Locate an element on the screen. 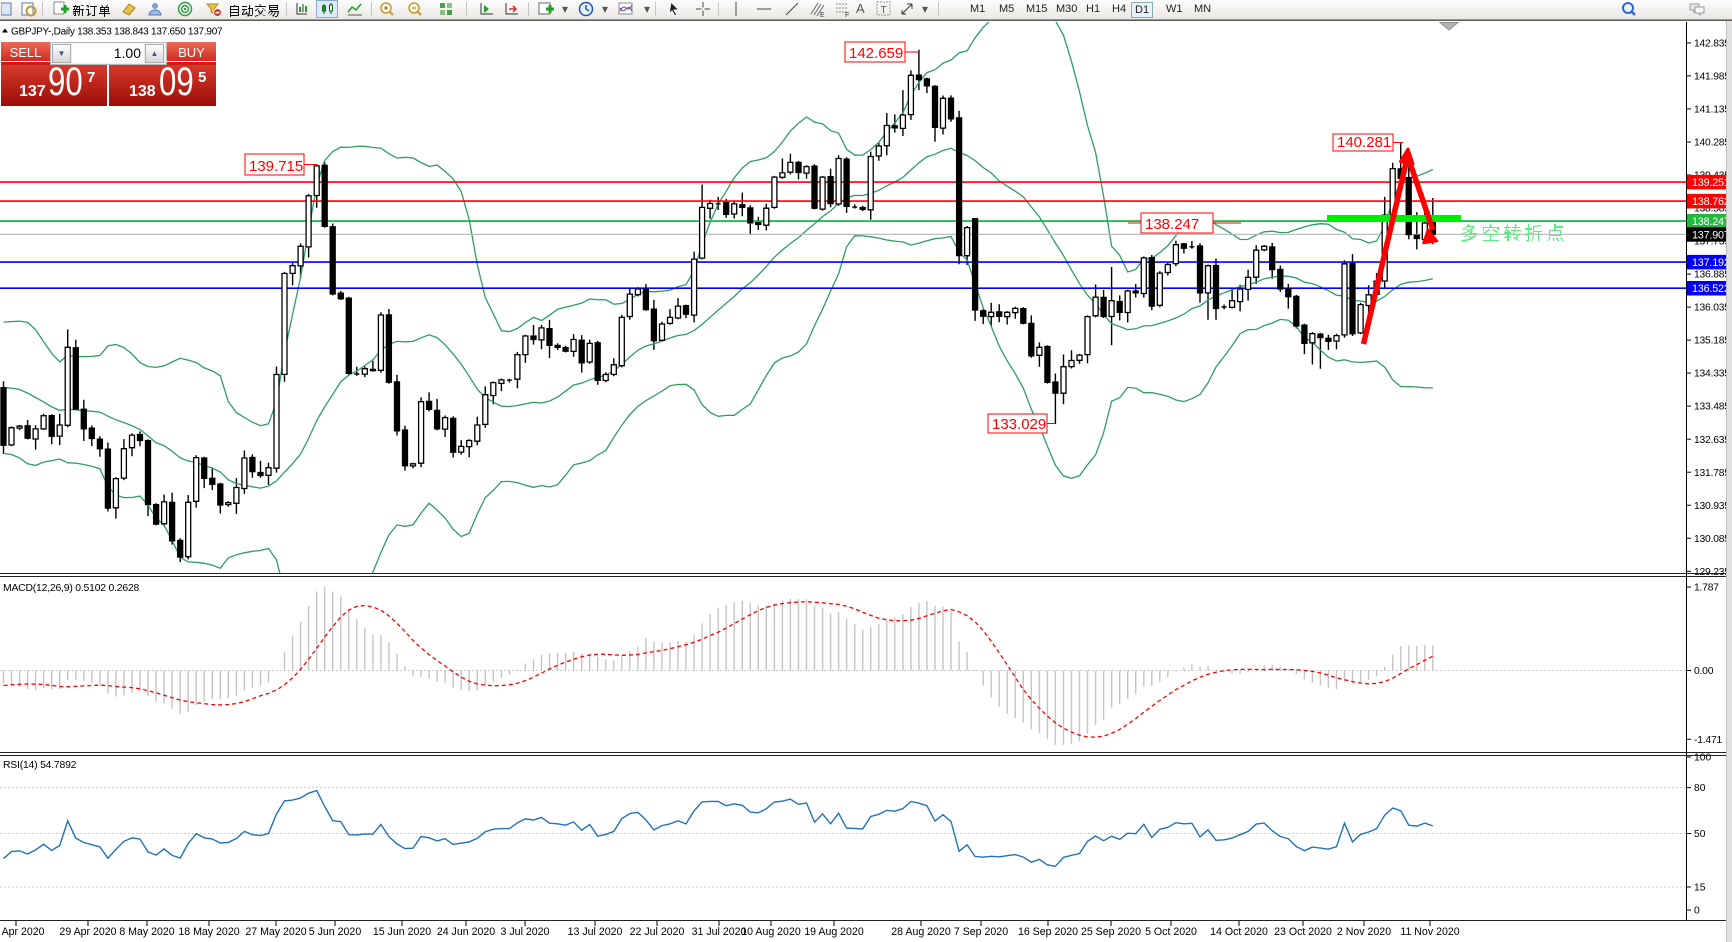  svg-text: 130.935 is located at coordinates (1712, 506).